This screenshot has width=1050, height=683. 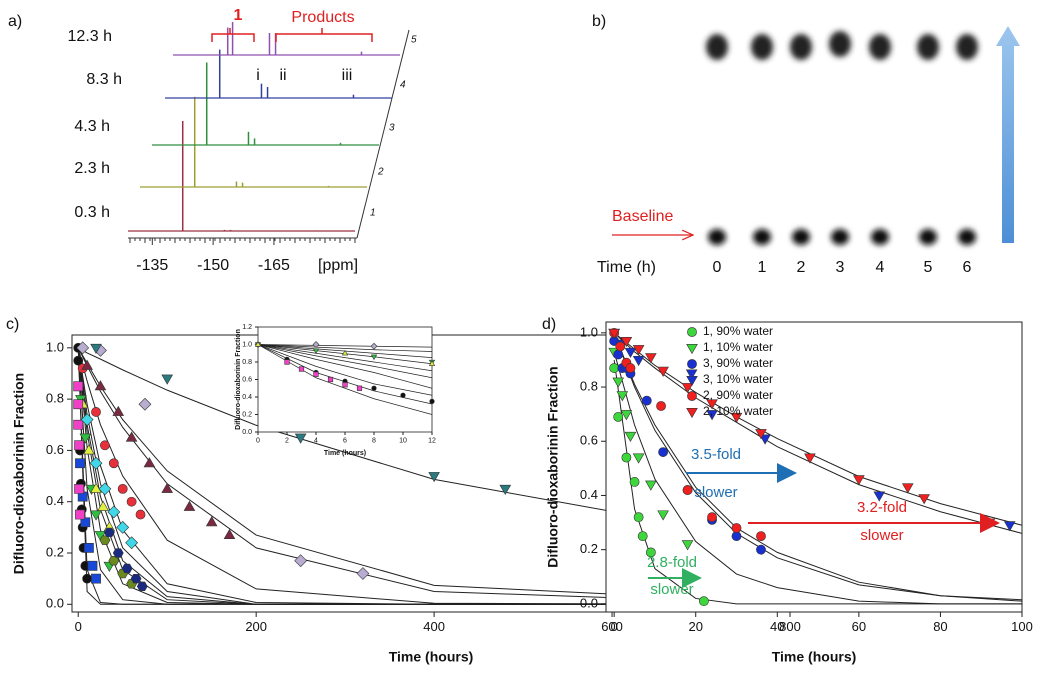 What do you see at coordinates (392, 128) in the screenshot?
I see `trace-number: 3` at bounding box center [392, 128].